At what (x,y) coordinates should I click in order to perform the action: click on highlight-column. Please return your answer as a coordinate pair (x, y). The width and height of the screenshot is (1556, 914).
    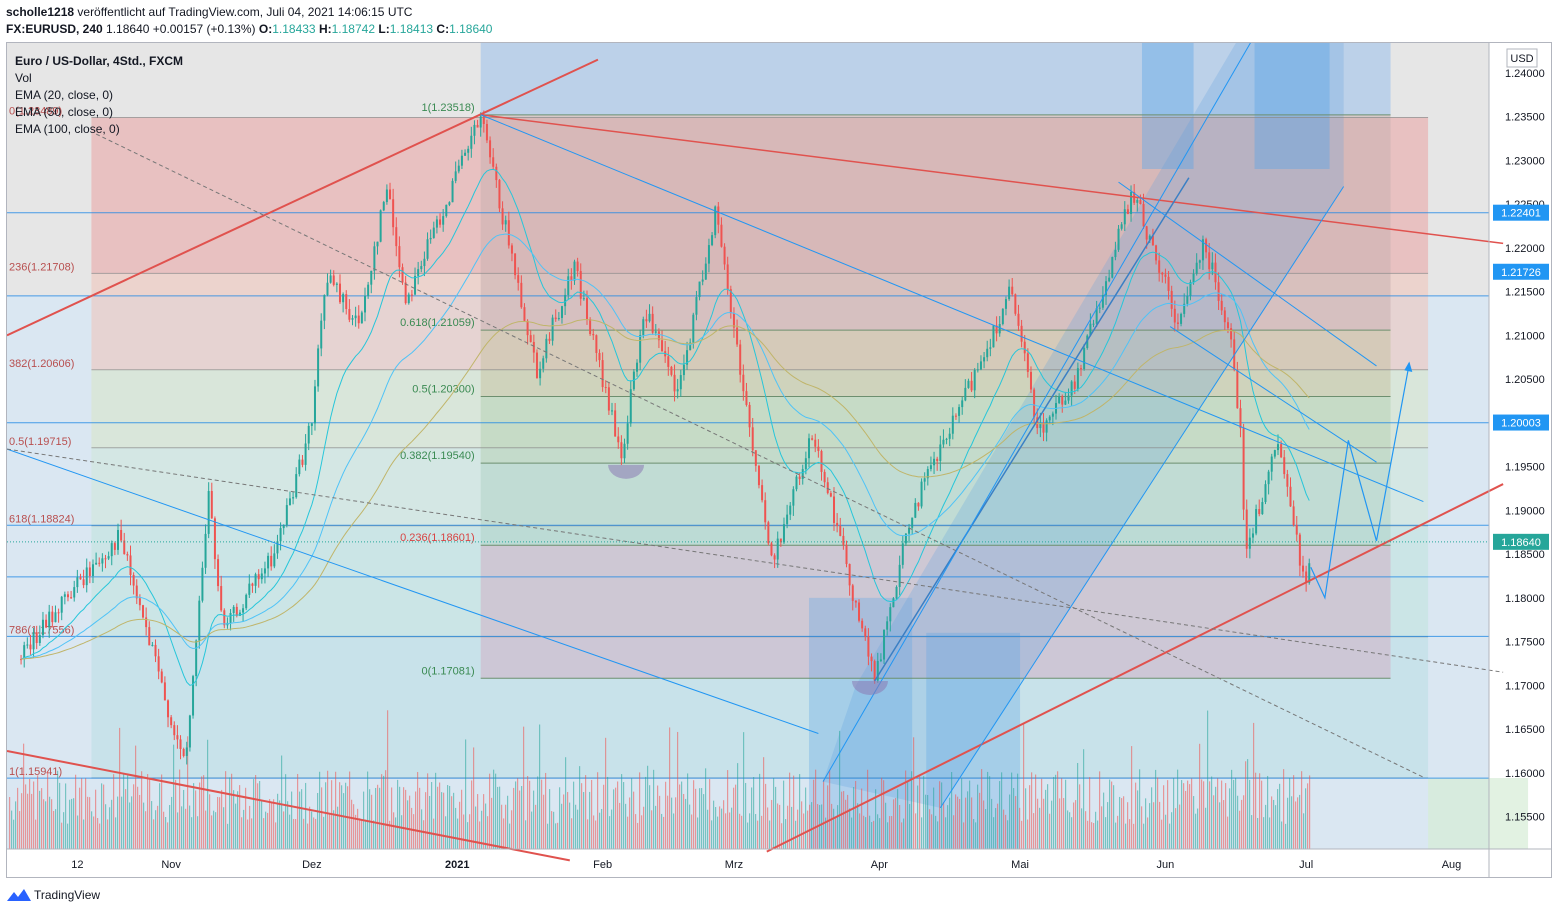
    Looking at the image, I should click on (1167, 106).